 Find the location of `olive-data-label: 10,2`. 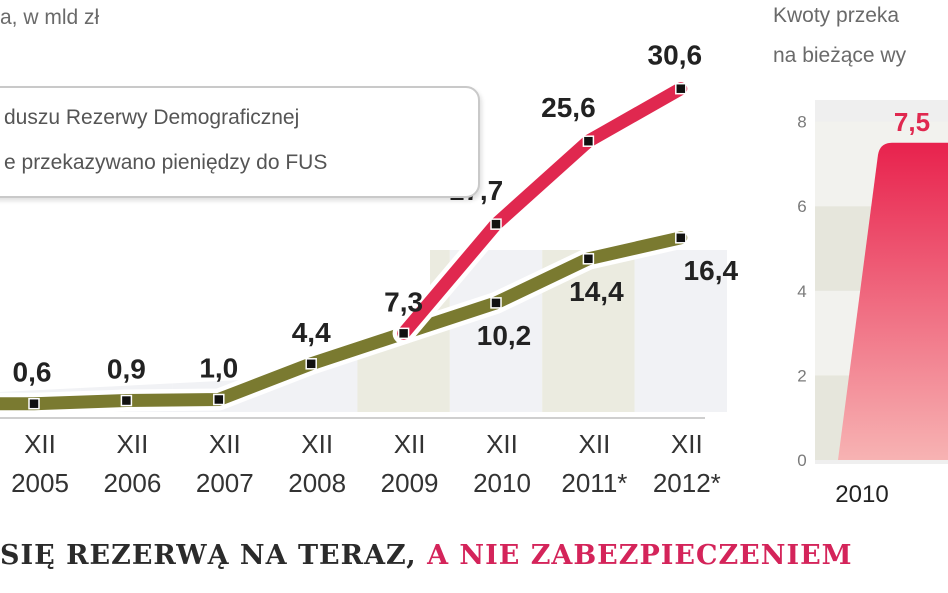

olive-data-label: 10,2 is located at coordinates (504, 335).